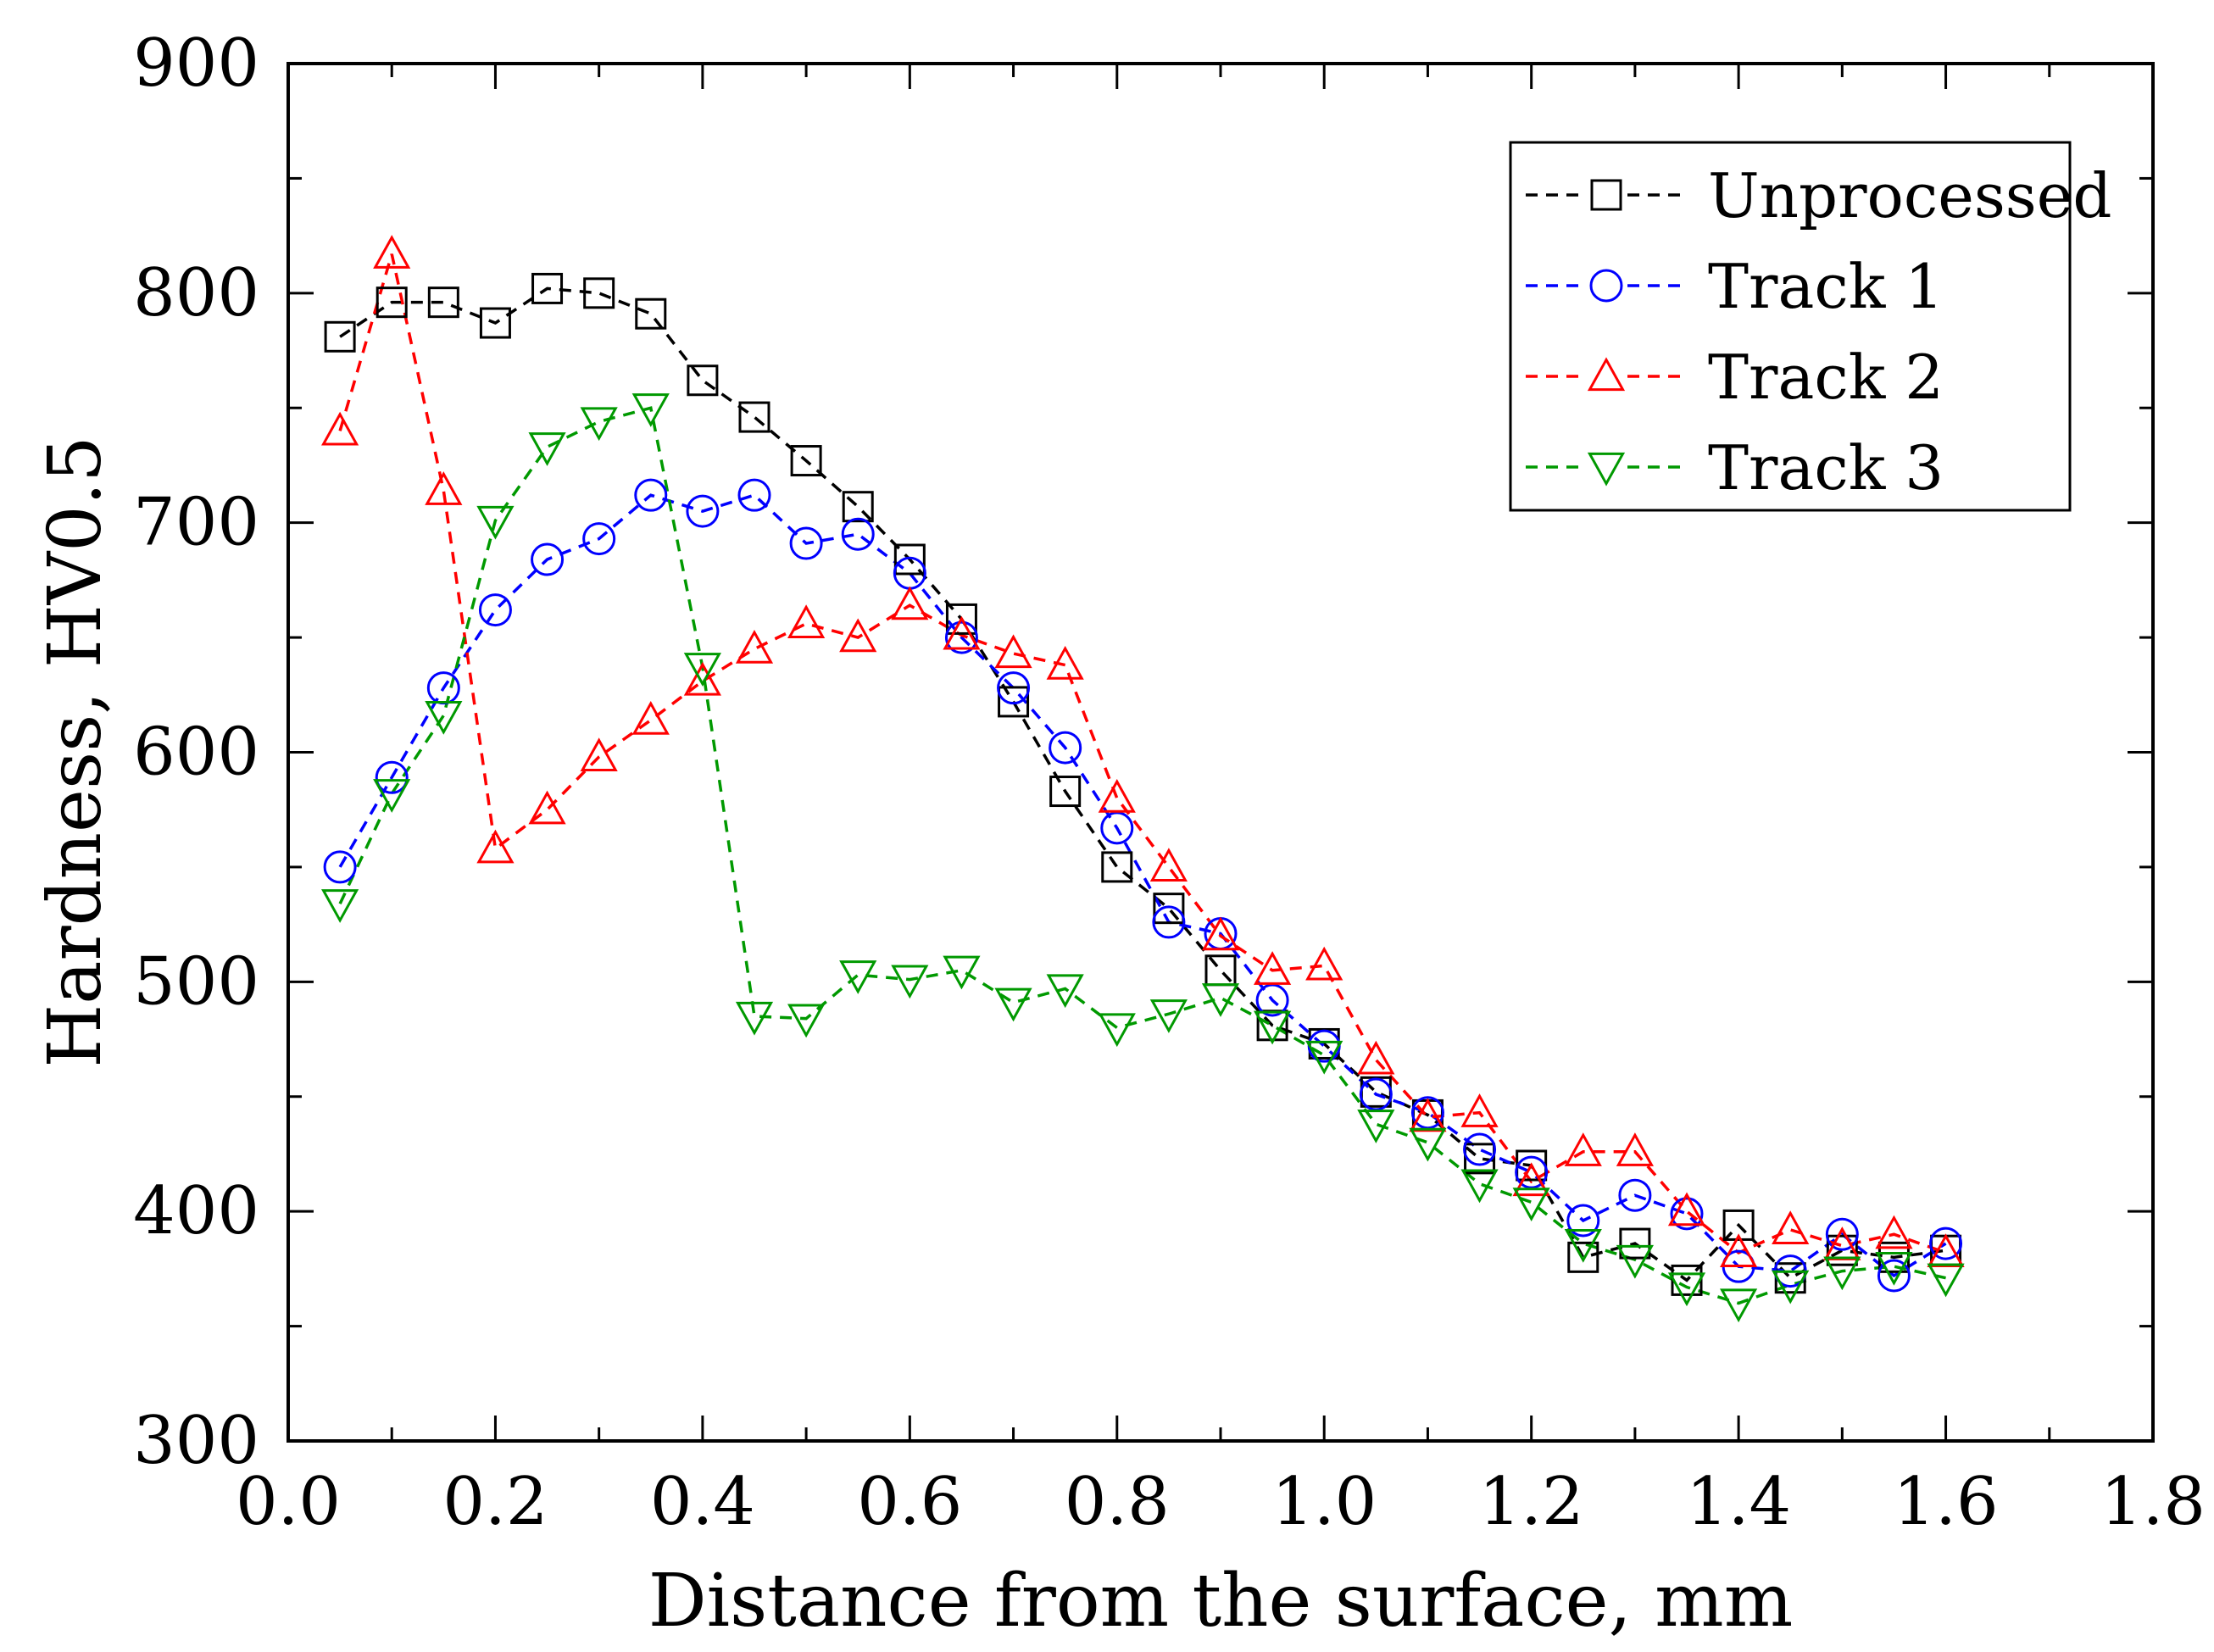 The width and height of the screenshot is (2214, 1652). What do you see at coordinates (1221, 1601) in the screenshot?
I see `x-axis-label: Distance from the surface, mm` at bounding box center [1221, 1601].